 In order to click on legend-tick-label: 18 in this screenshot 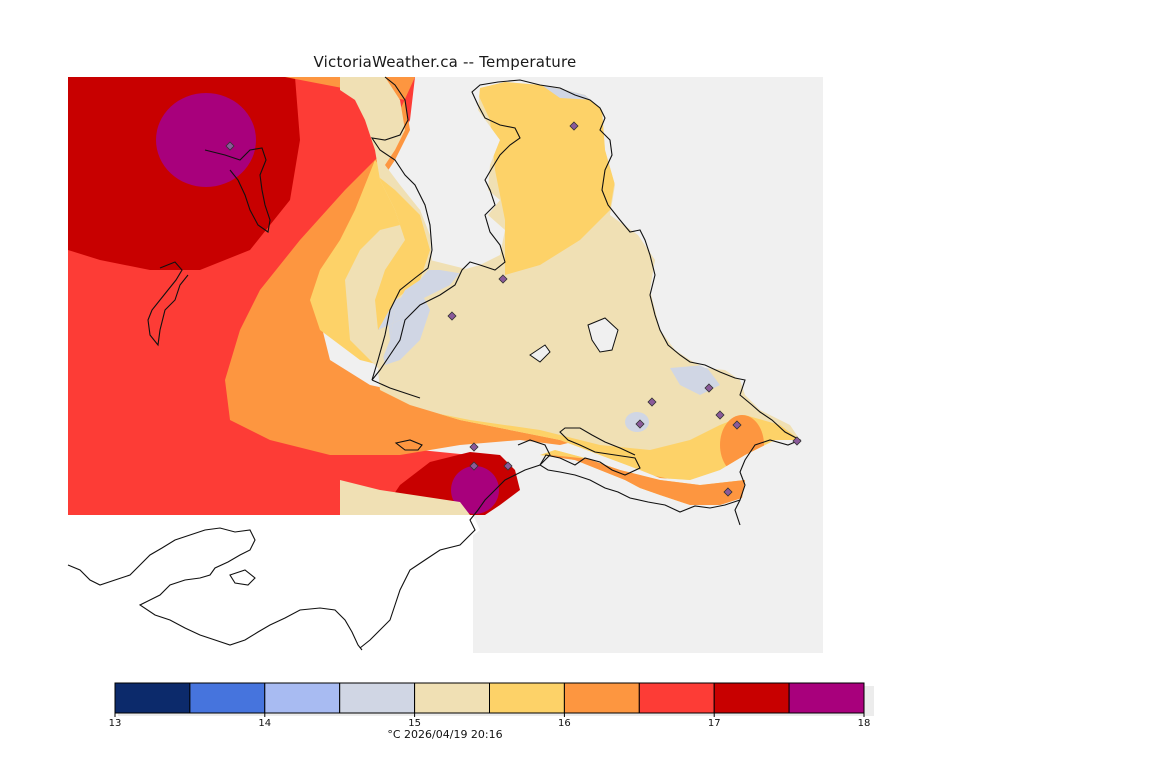, I will do `click(864, 723)`.